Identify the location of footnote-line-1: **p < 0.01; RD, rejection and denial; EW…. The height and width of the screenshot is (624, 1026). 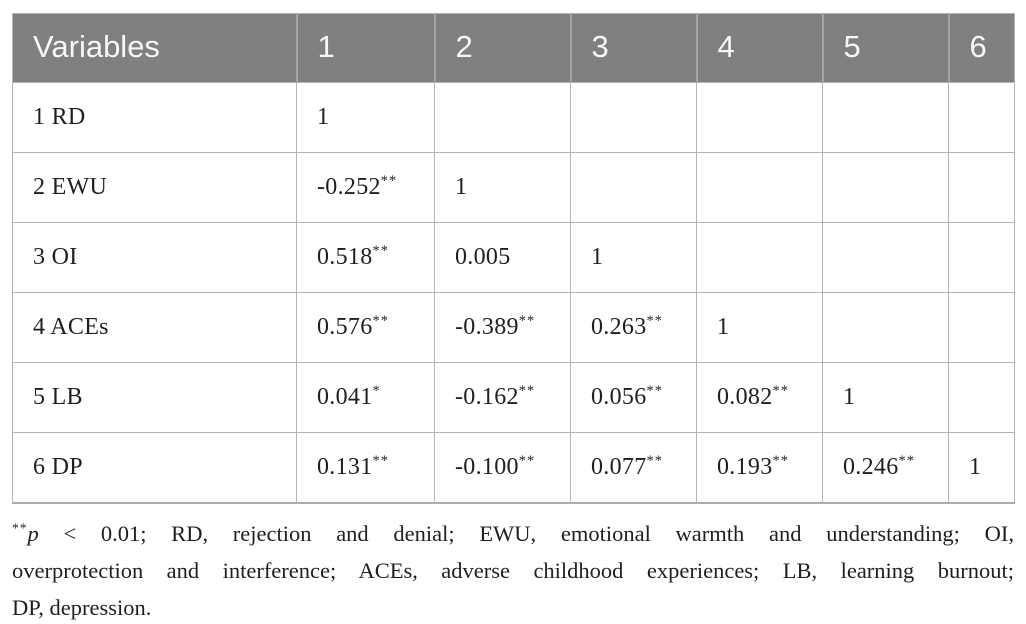
(513, 533).